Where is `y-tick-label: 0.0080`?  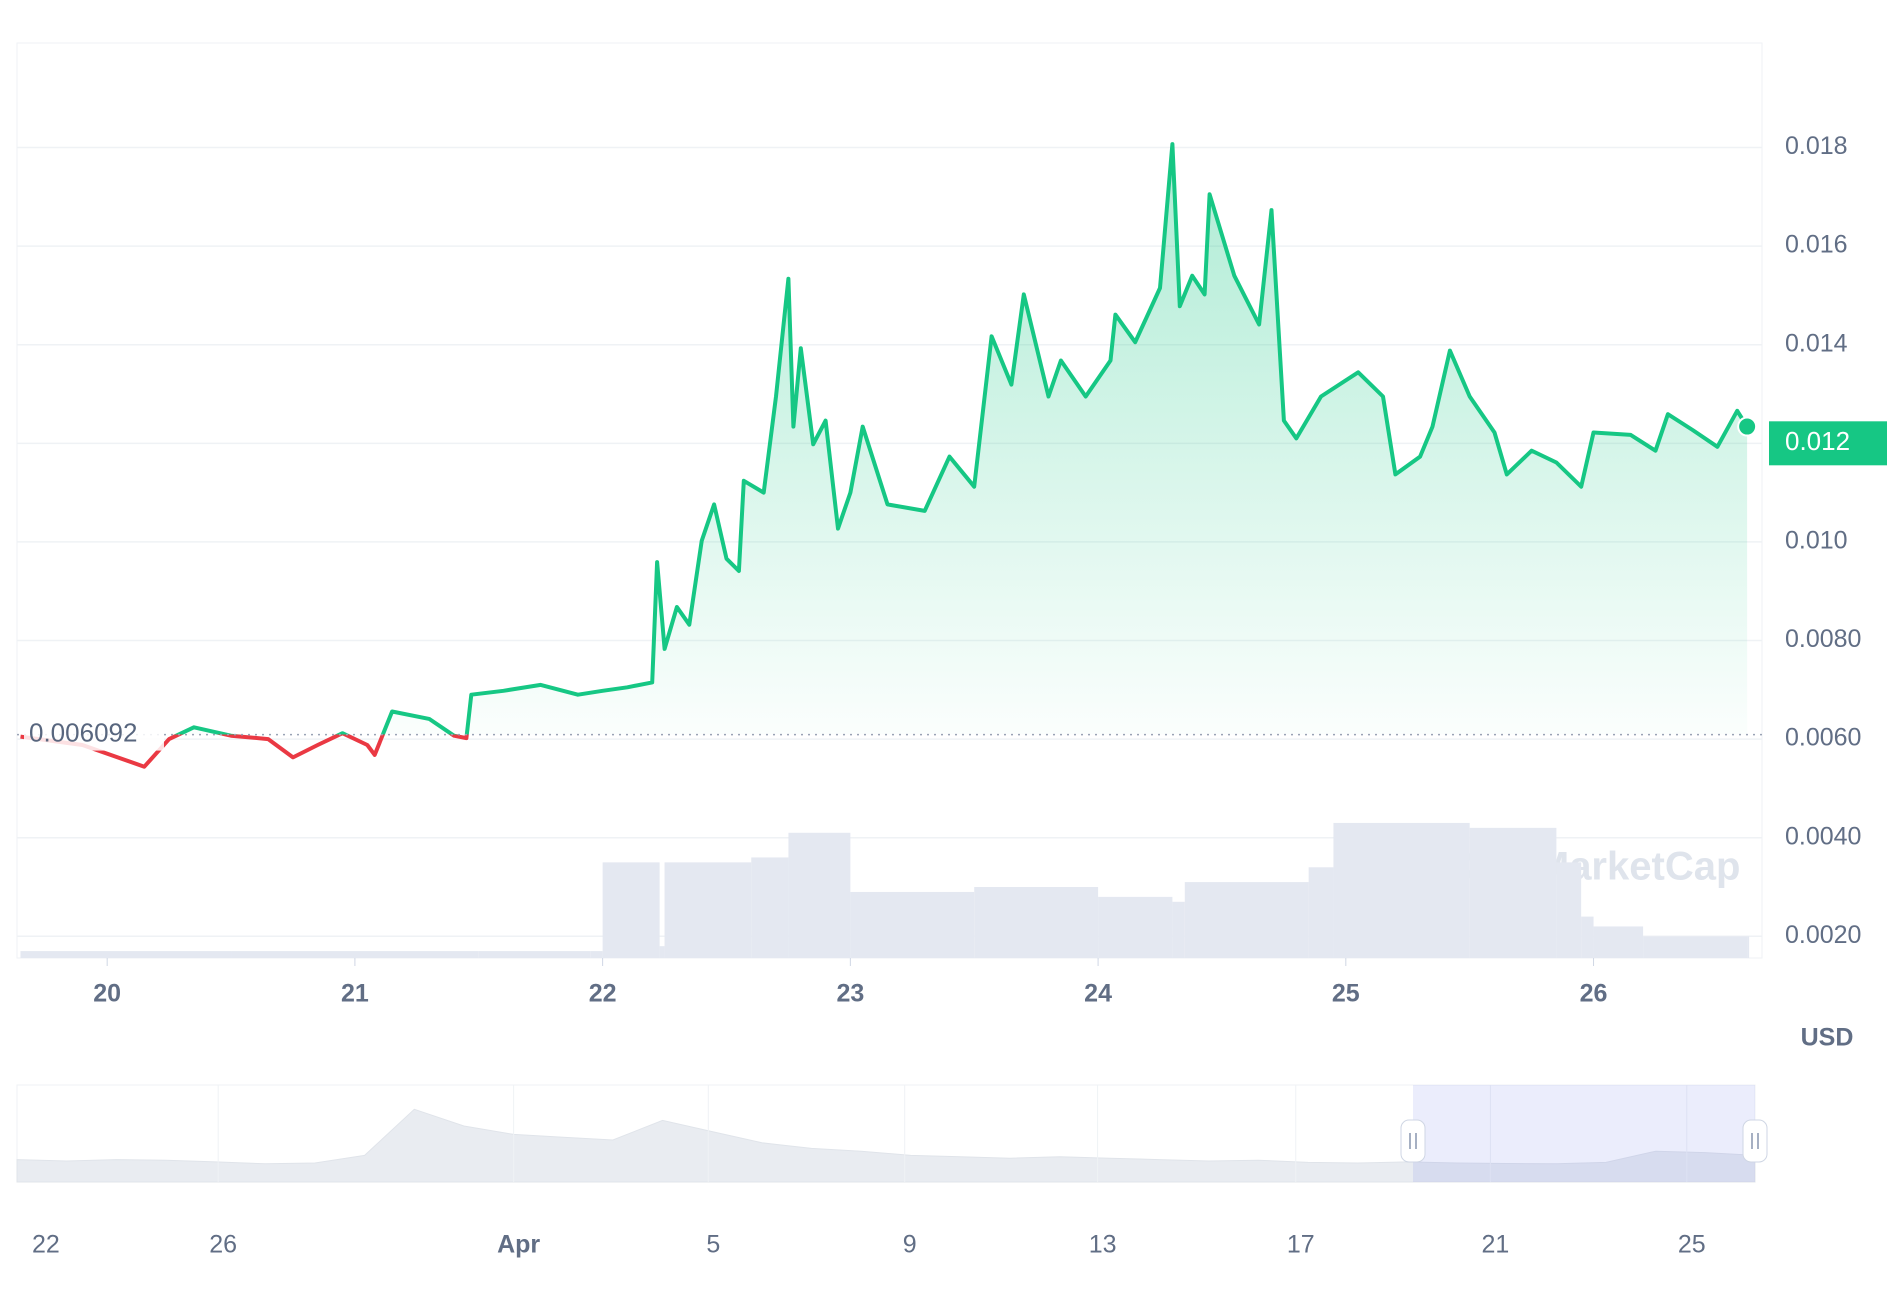 y-tick-label: 0.0080 is located at coordinates (1823, 639).